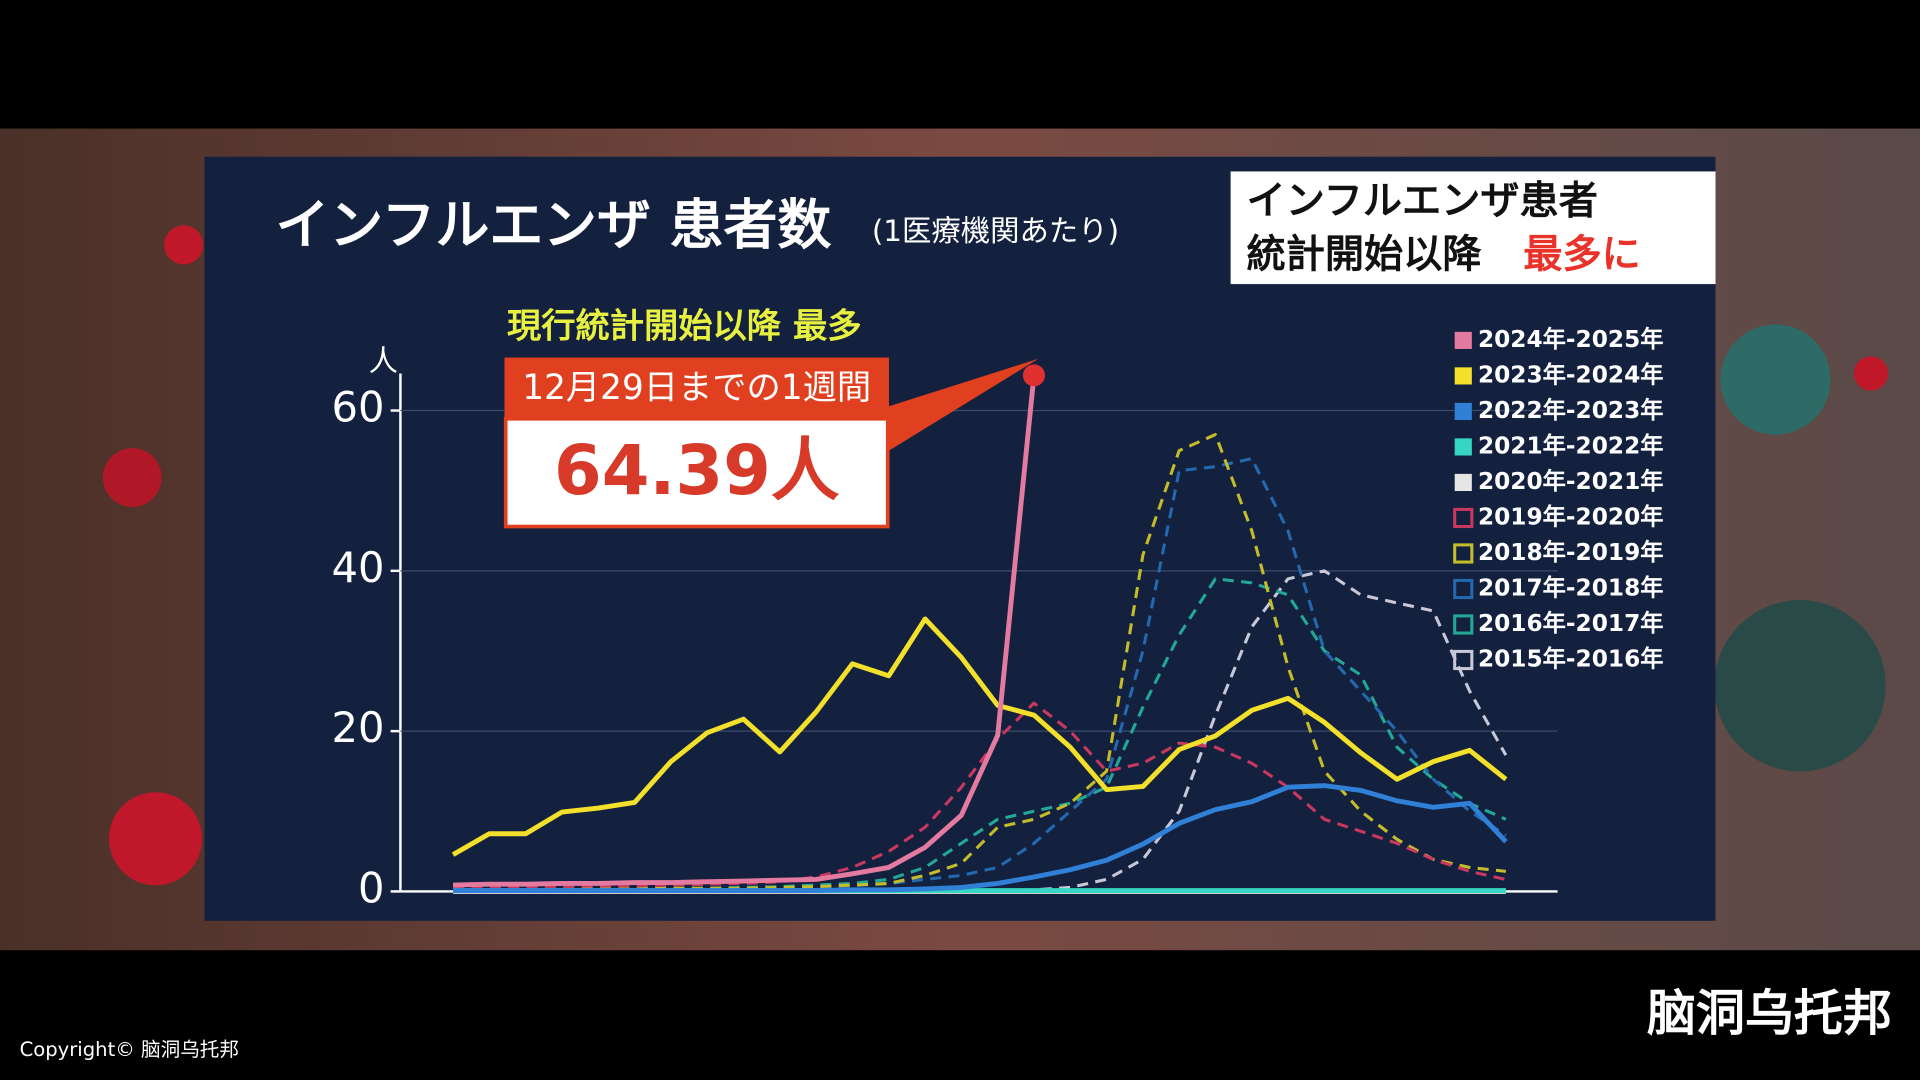  Describe the element at coordinates (358, 727) in the screenshot. I see `y-tick-label: 20` at that location.